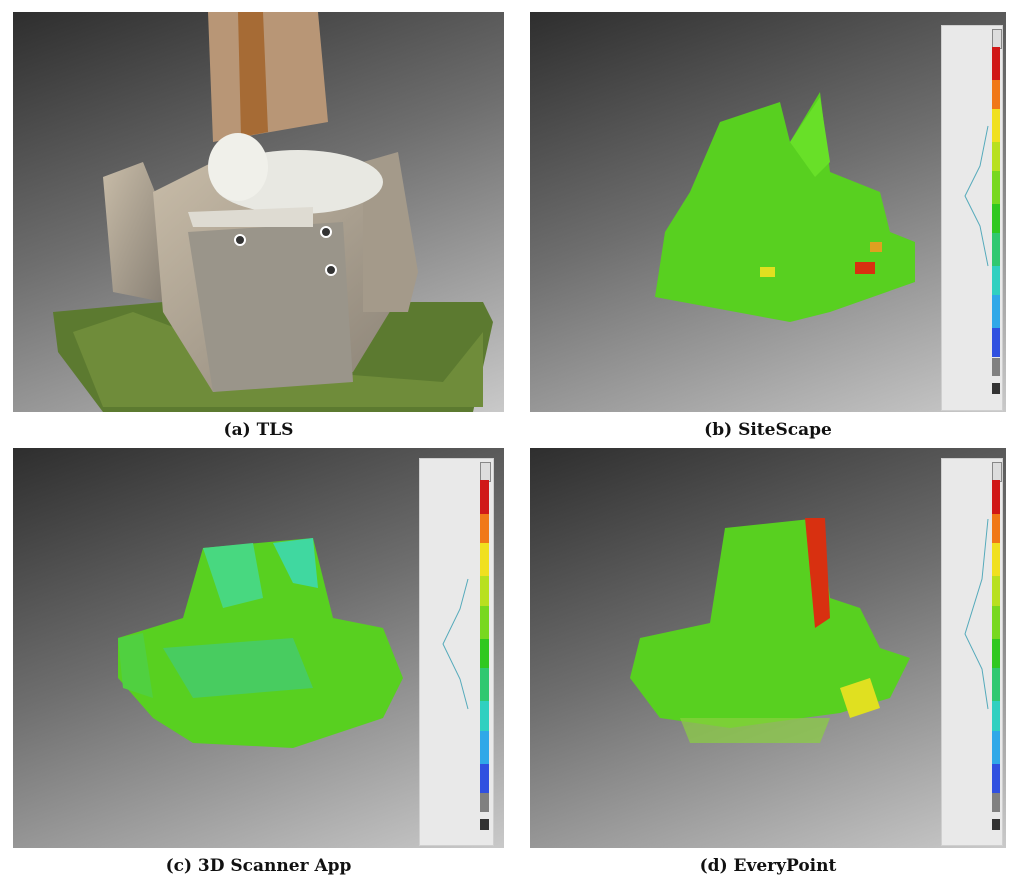 This screenshot has height=882, width=1019. I want to click on rust-stripe, so click(253, 74).